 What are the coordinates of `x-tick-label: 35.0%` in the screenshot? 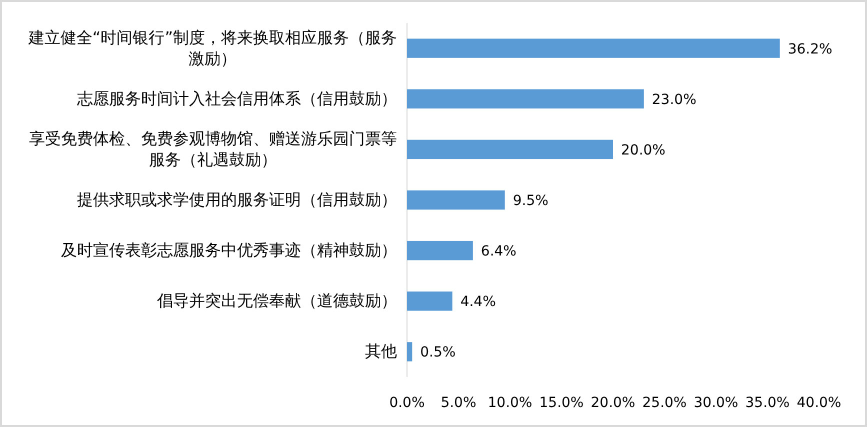 It's located at (767, 403).